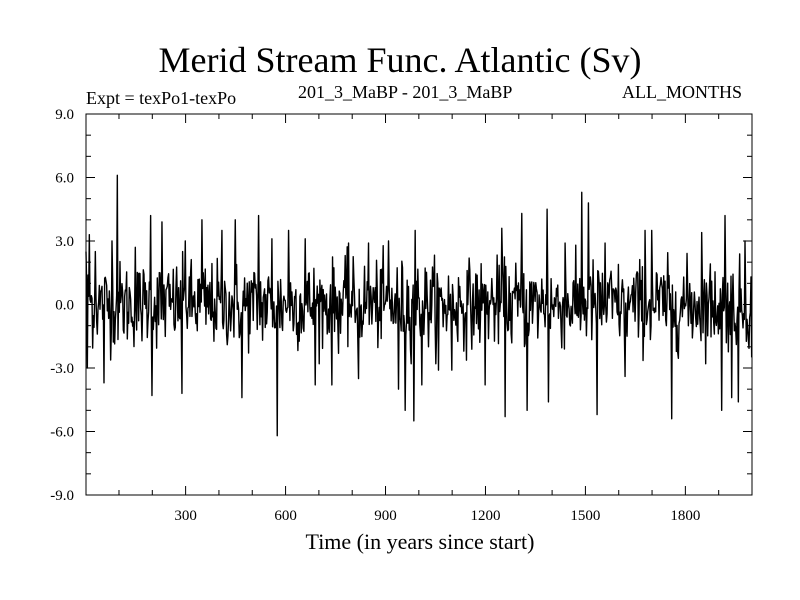 This screenshot has height=600, width=800. I want to click on y-tick-label: 0.0, so click(64, 306).